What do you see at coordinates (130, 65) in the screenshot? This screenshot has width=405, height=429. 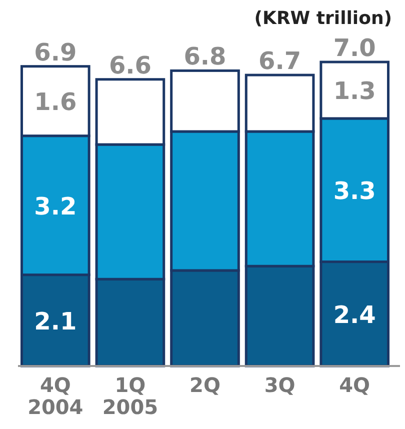 I see `total-label: 6.6` at bounding box center [130, 65].